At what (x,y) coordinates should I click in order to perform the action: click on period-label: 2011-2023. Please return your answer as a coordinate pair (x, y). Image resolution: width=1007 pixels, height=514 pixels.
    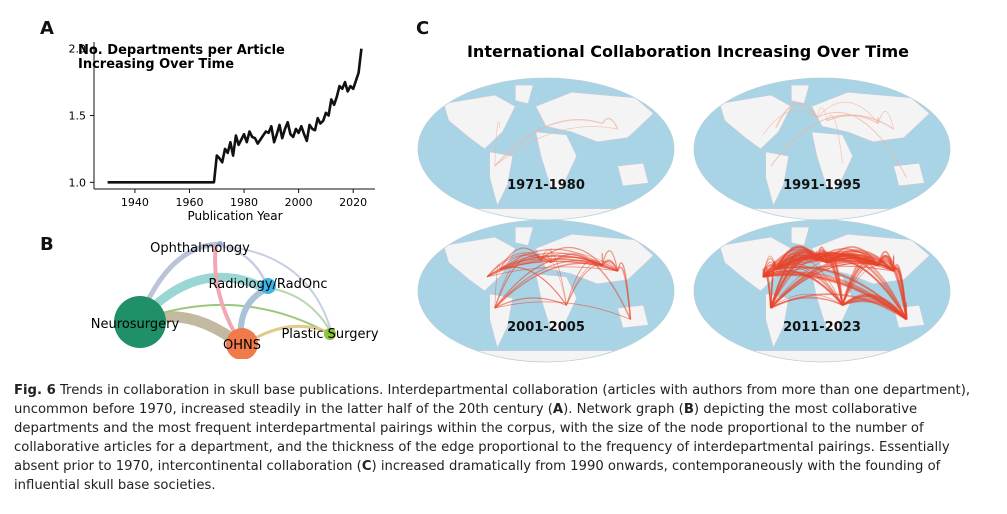
    Looking at the image, I should click on (822, 327).